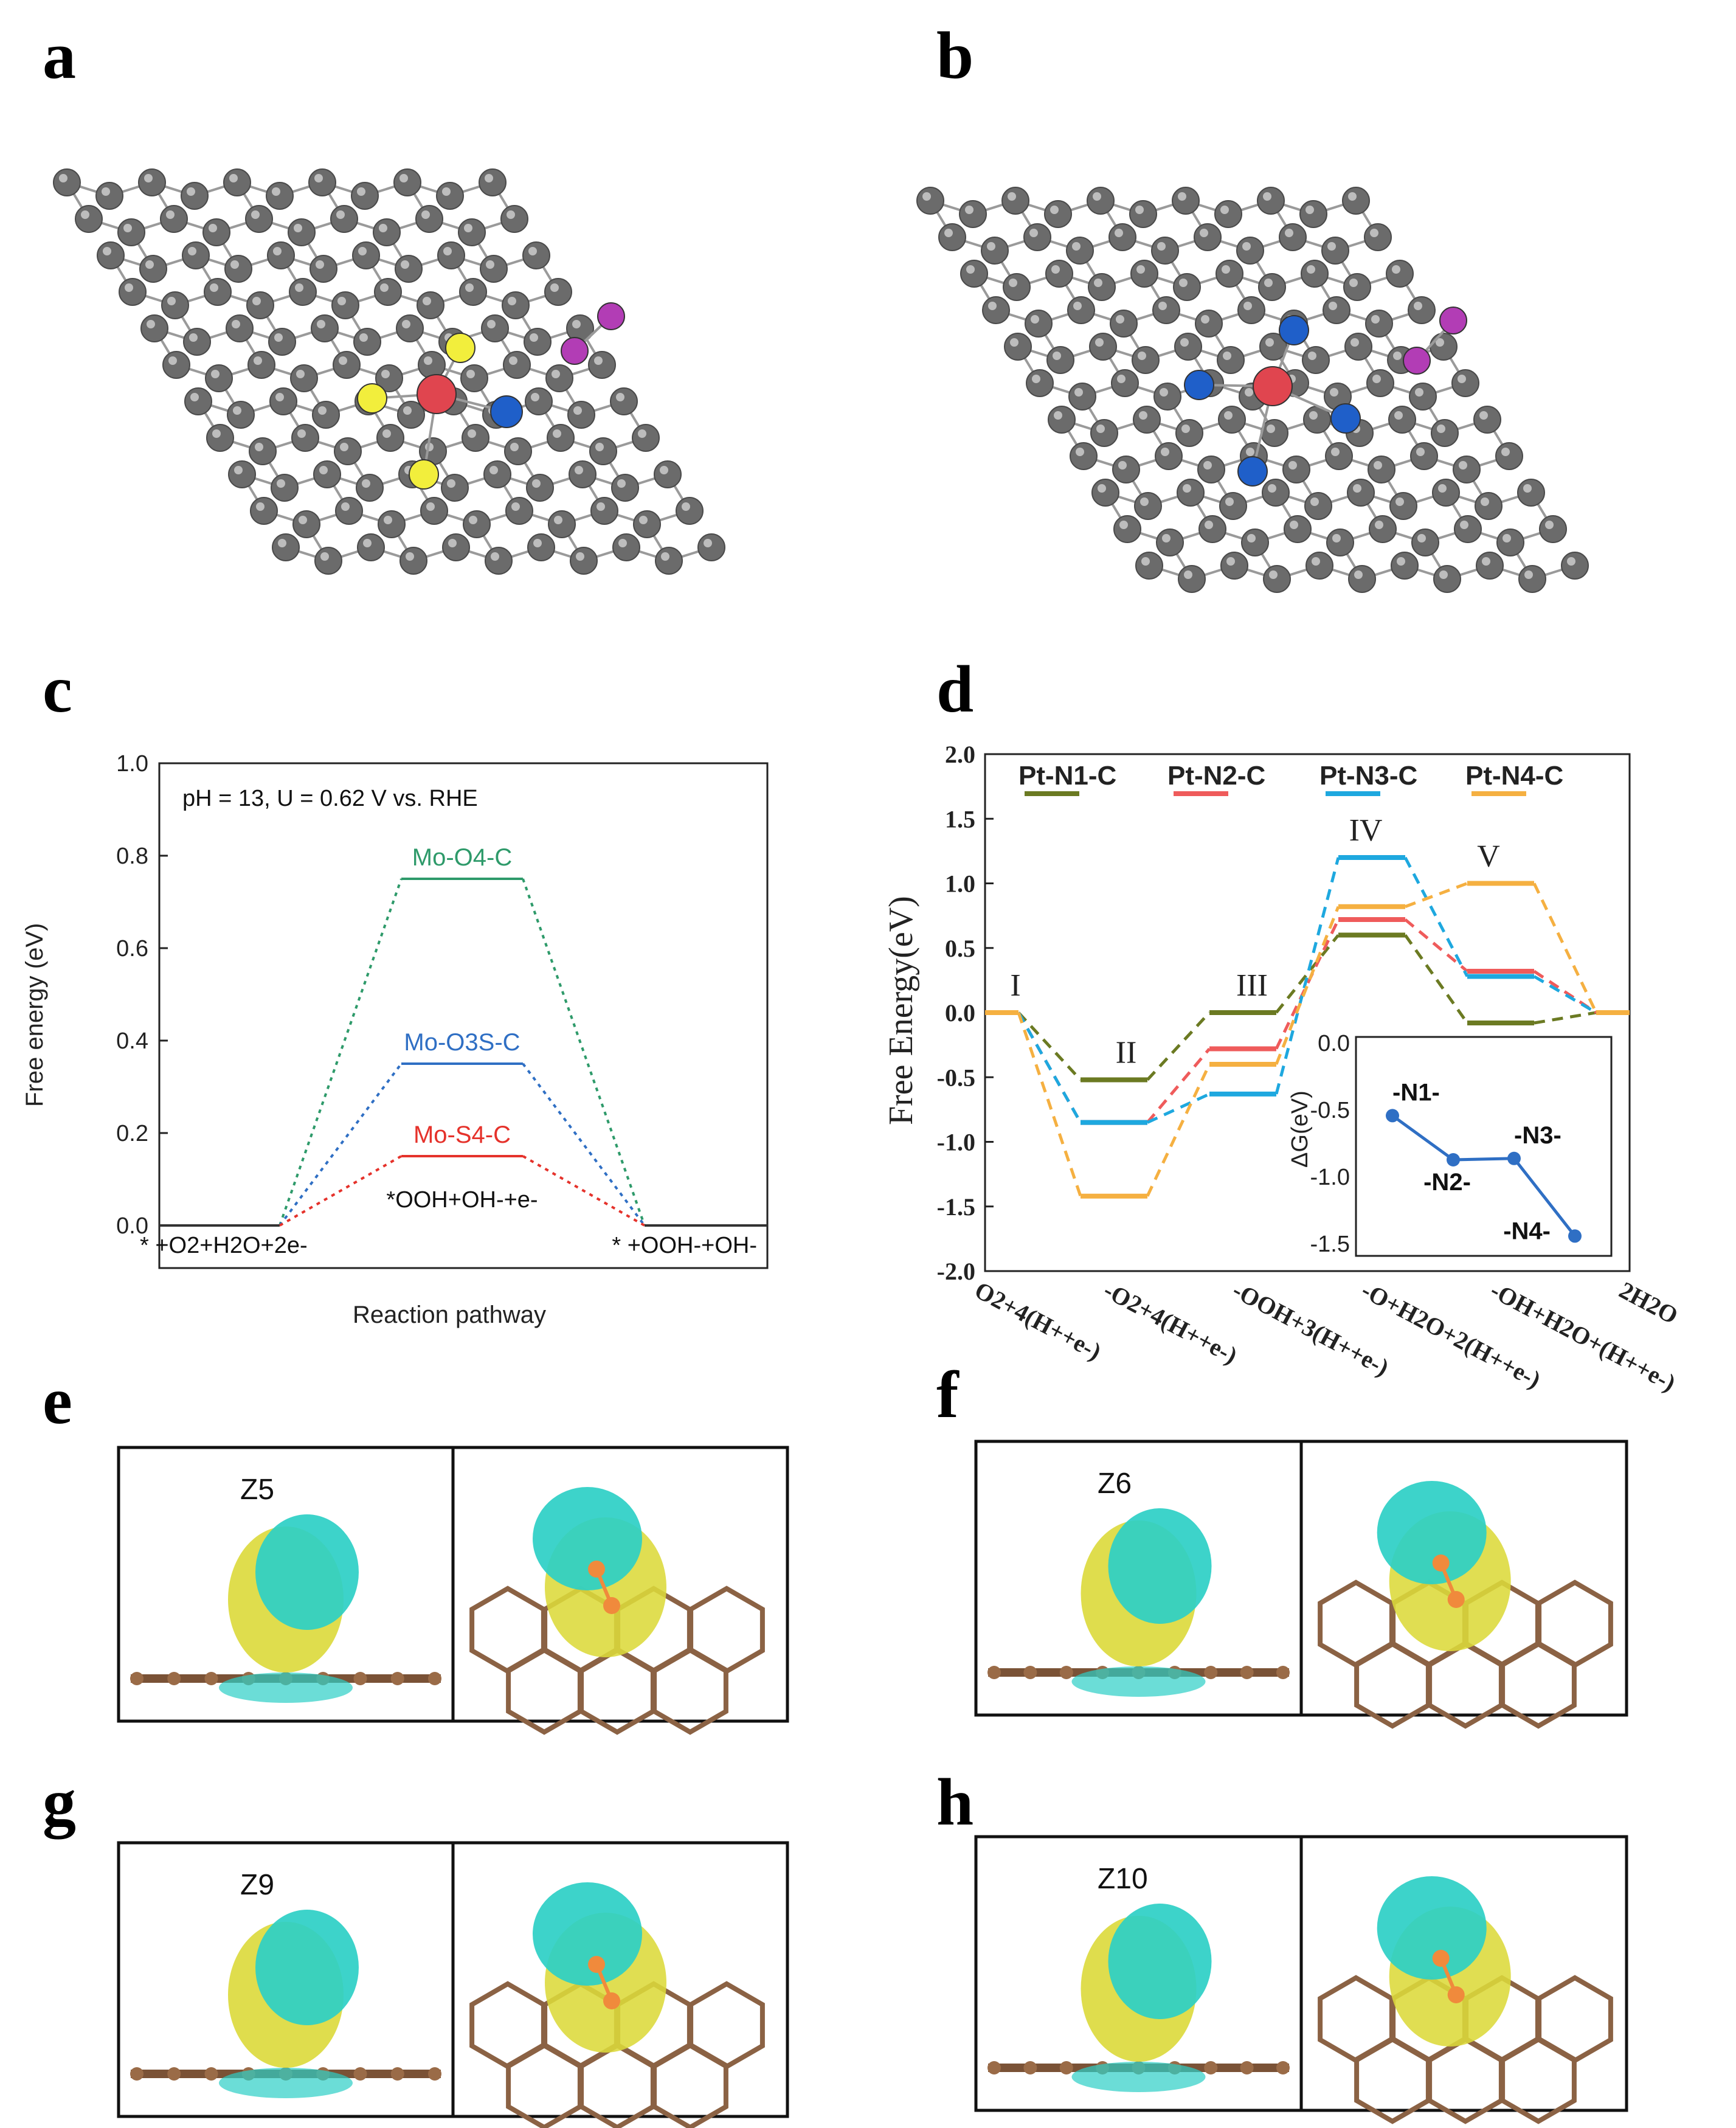 This screenshot has width=1736, height=2128. I want to click on chart-d-connector-Pt-N4-C, so click(1049, 1104).